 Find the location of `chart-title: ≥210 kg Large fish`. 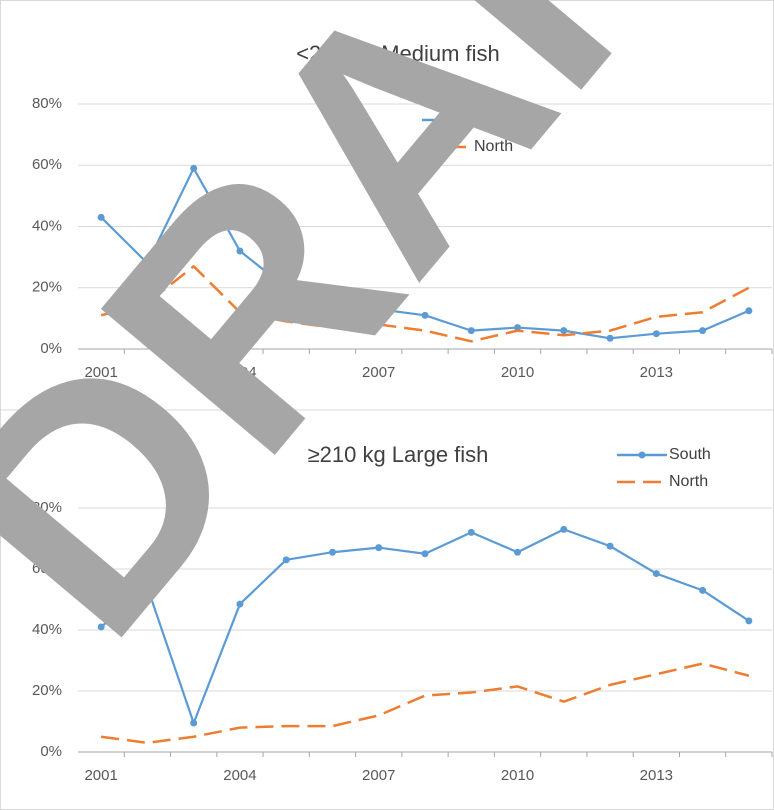

chart-title: ≥210 kg Large fish is located at coordinates (398, 454).